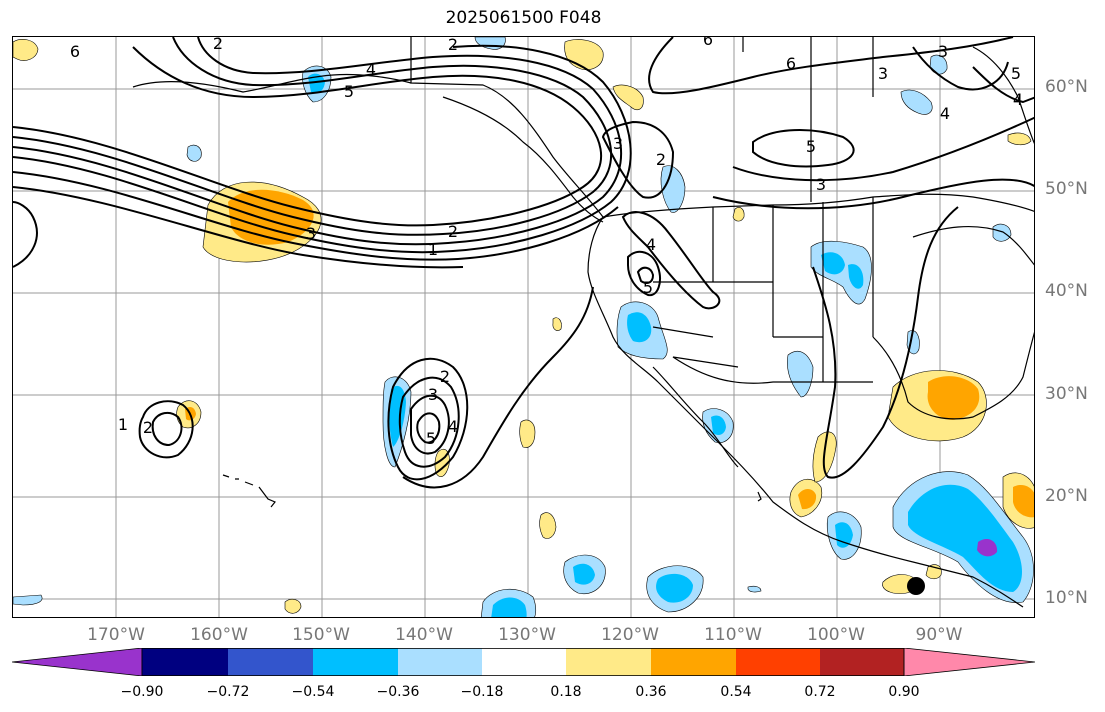 This screenshot has width=1105, height=712. I want to click on lon-label-100w: 100°W, so click(836, 635).